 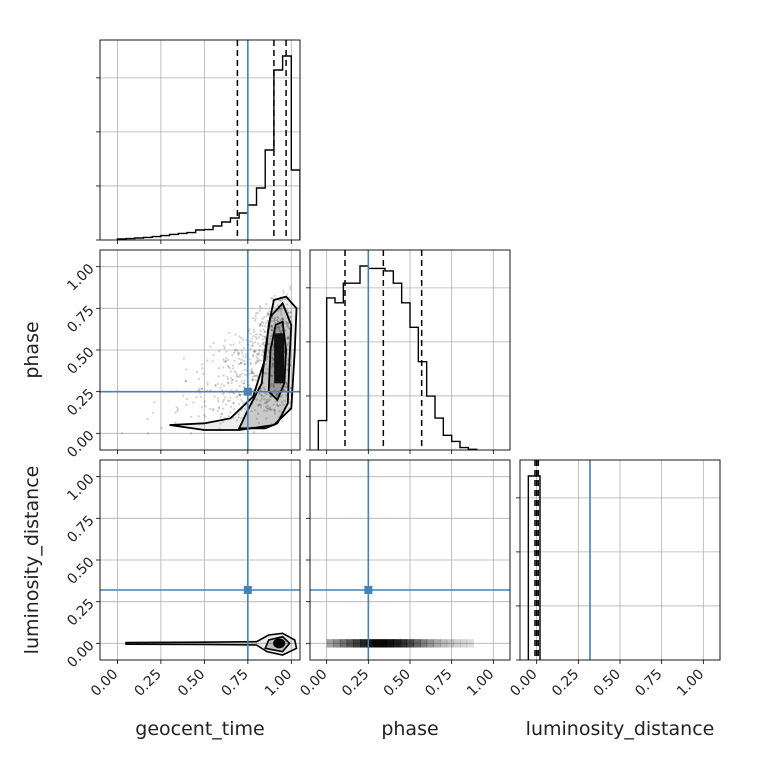 What do you see at coordinates (278, 682) in the screenshot?
I see `x-tick-label-4: 1.00` at bounding box center [278, 682].